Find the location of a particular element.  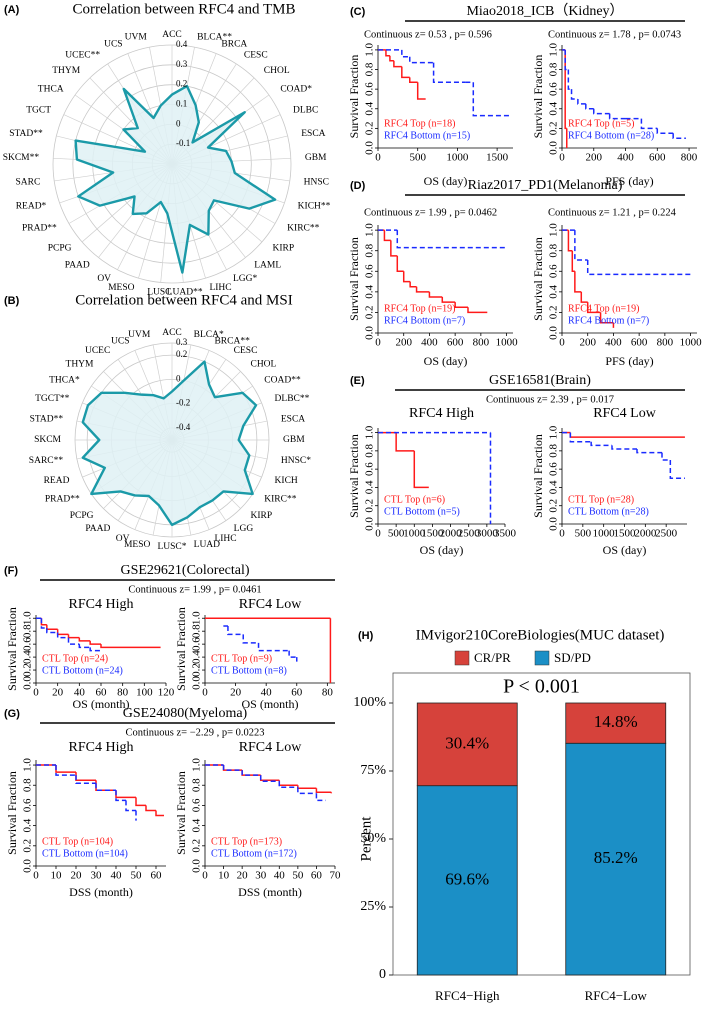

y-tick-label: 100% is located at coordinates (369, 702).